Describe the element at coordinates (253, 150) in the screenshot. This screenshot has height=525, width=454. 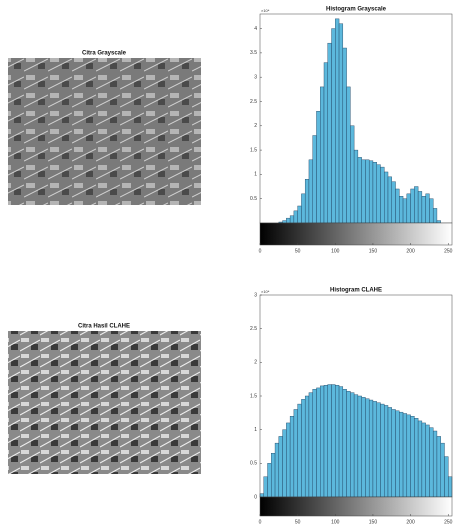
I see `y-tick-label: 1.5` at that location.